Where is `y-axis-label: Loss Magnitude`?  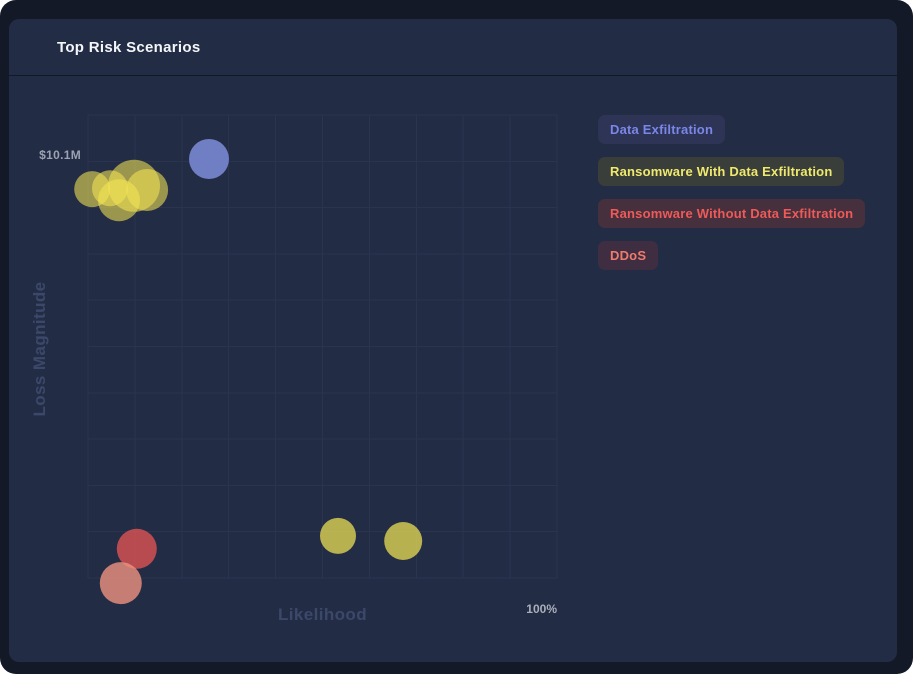 y-axis-label: Loss Magnitude is located at coordinates (39, 349).